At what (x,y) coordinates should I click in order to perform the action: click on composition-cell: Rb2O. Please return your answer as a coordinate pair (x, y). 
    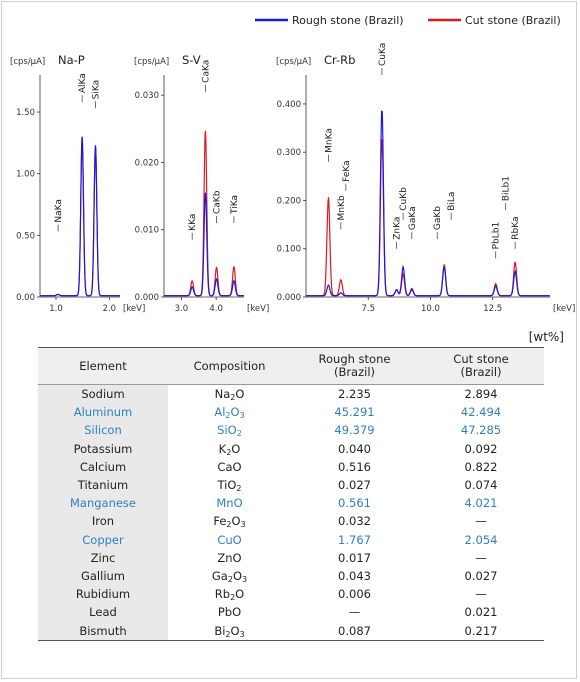
    Looking at the image, I should click on (229, 594).